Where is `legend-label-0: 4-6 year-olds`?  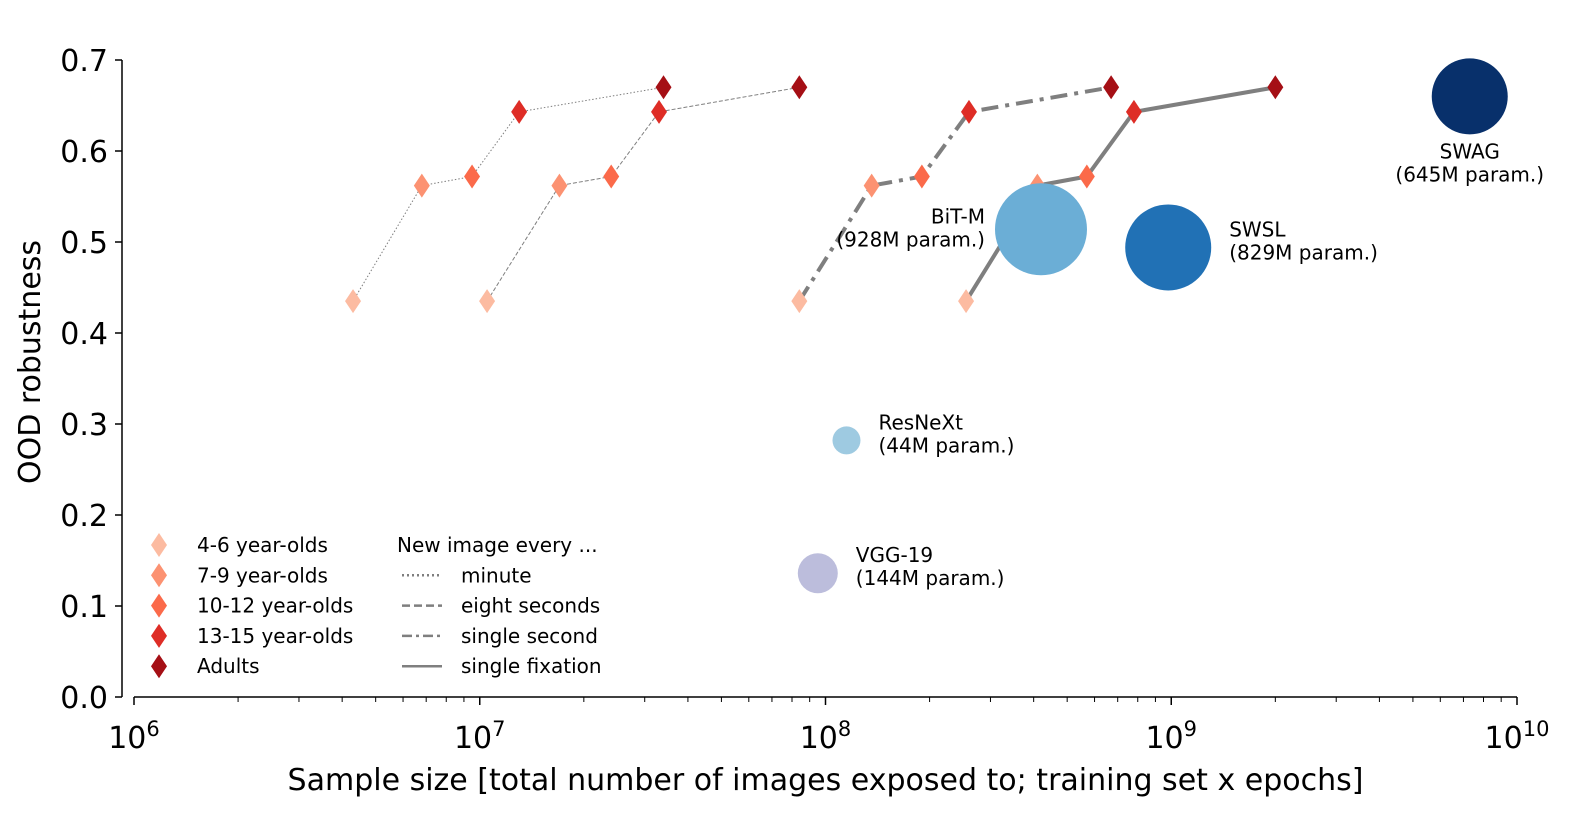 legend-label-0: 4-6 year-olds is located at coordinates (262, 545).